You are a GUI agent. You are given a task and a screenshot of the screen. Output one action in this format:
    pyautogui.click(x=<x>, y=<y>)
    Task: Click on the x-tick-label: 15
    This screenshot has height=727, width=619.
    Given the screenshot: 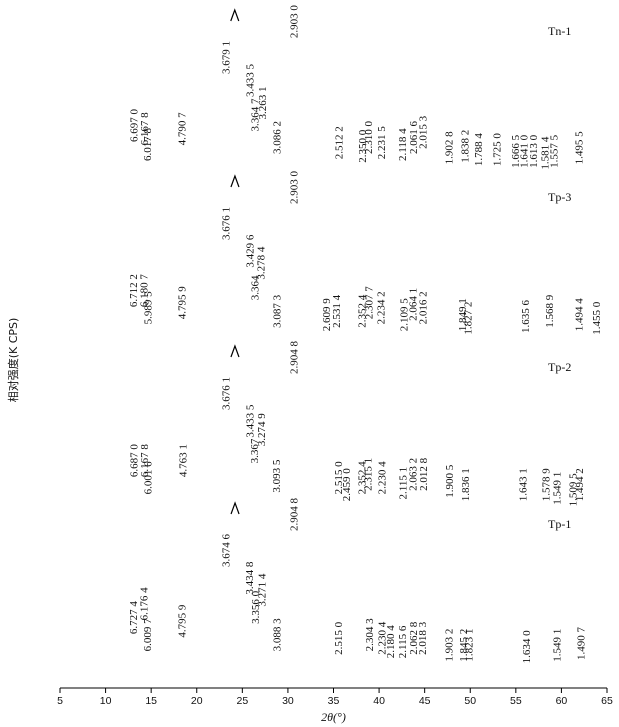 What is the action you would take?
    pyautogui.click(x=151, y=701)
    